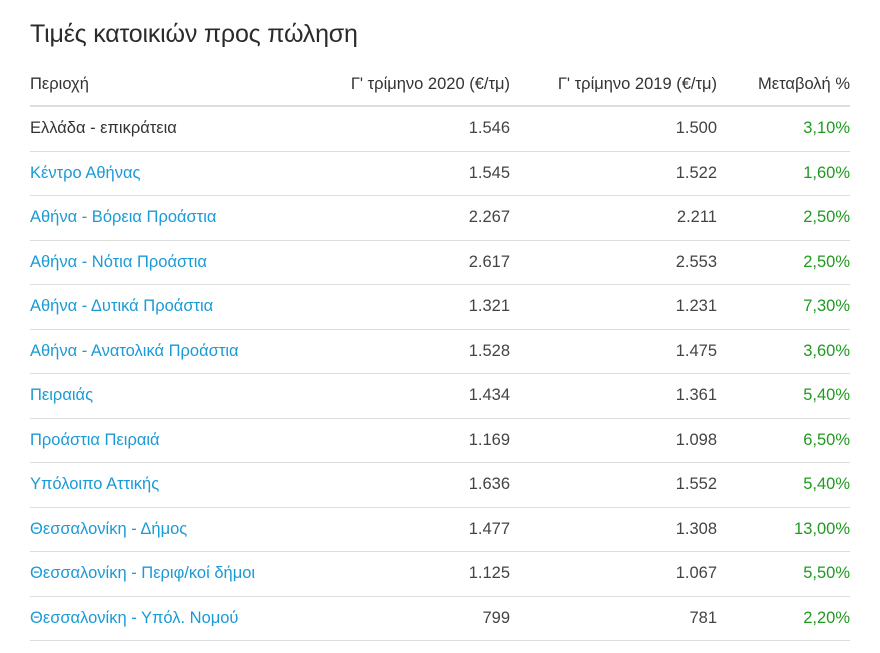  I want to click on column-header-q3-2019: Γ' τρίμηνο 2019 (€/τμ), so click(613, 85).